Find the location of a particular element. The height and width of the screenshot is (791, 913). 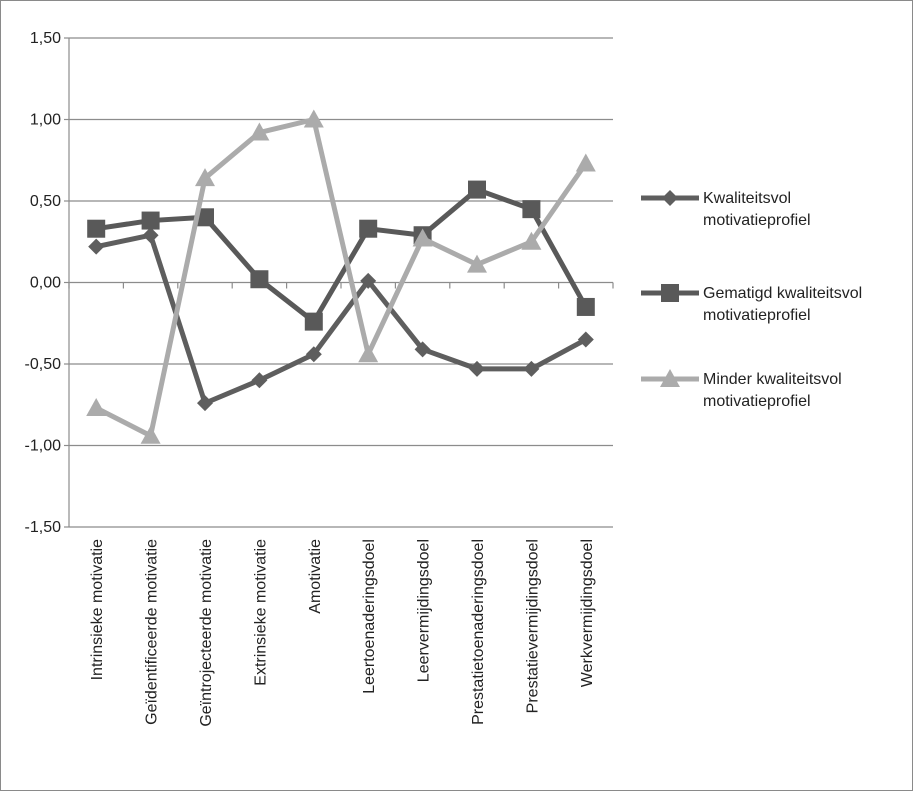

y-tick-label: -0,50 is located at coordinates (43, 364).